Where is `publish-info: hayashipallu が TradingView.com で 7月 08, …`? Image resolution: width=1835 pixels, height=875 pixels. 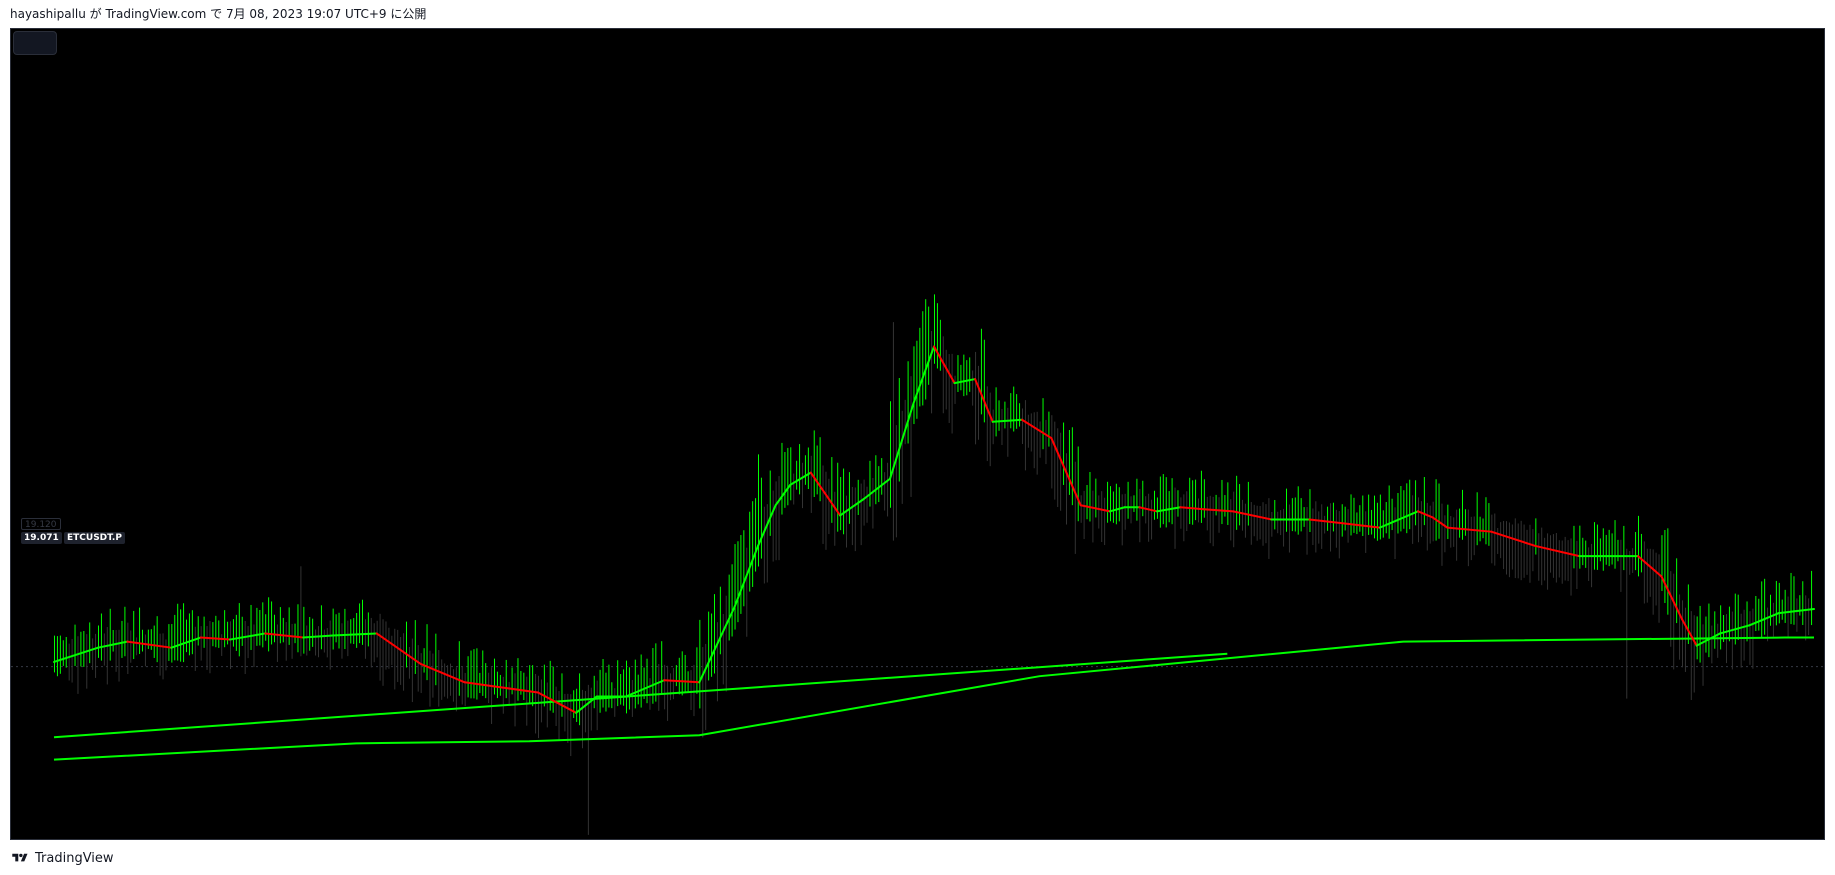
publish-info: hayashipallu が TradingView.com で 7月 08, … is located at coordinates (218, 14).